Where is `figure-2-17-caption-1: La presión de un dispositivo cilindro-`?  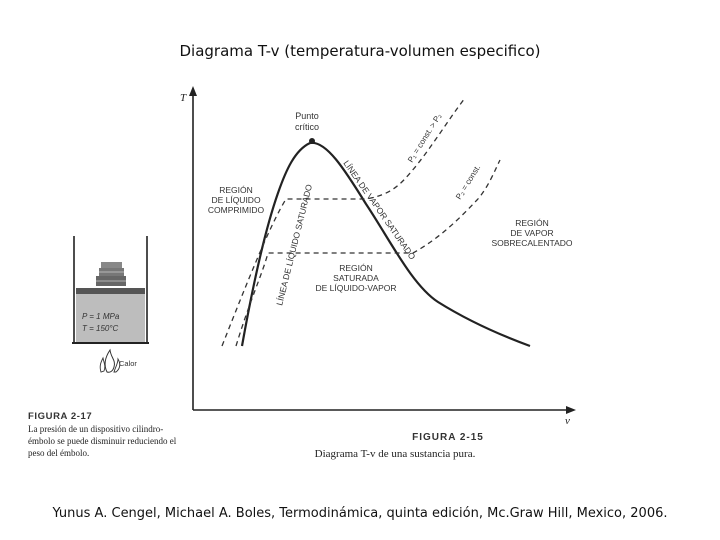
figure-2-17-caption-1: La presión de un dispositivo cilindro- is located at coordinates (95, 429).